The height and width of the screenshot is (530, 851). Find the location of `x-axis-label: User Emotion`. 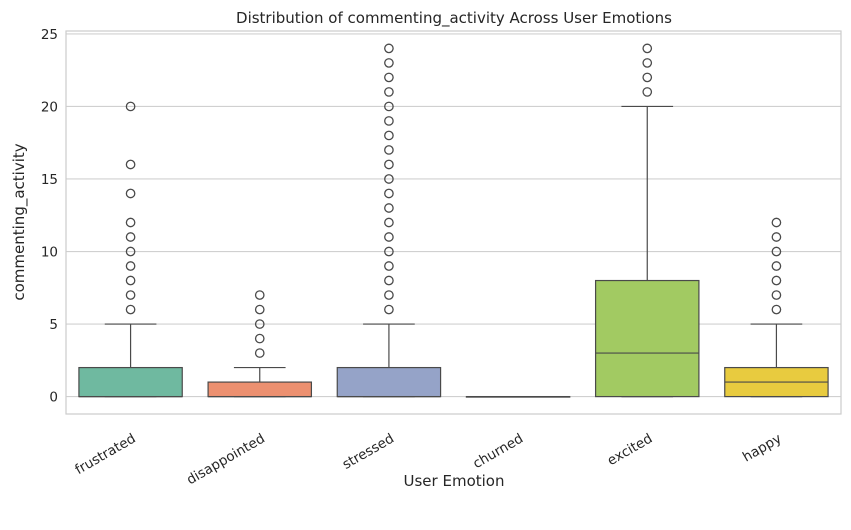

x-axis-label: User Emotion is located at coordinates (454, 481).